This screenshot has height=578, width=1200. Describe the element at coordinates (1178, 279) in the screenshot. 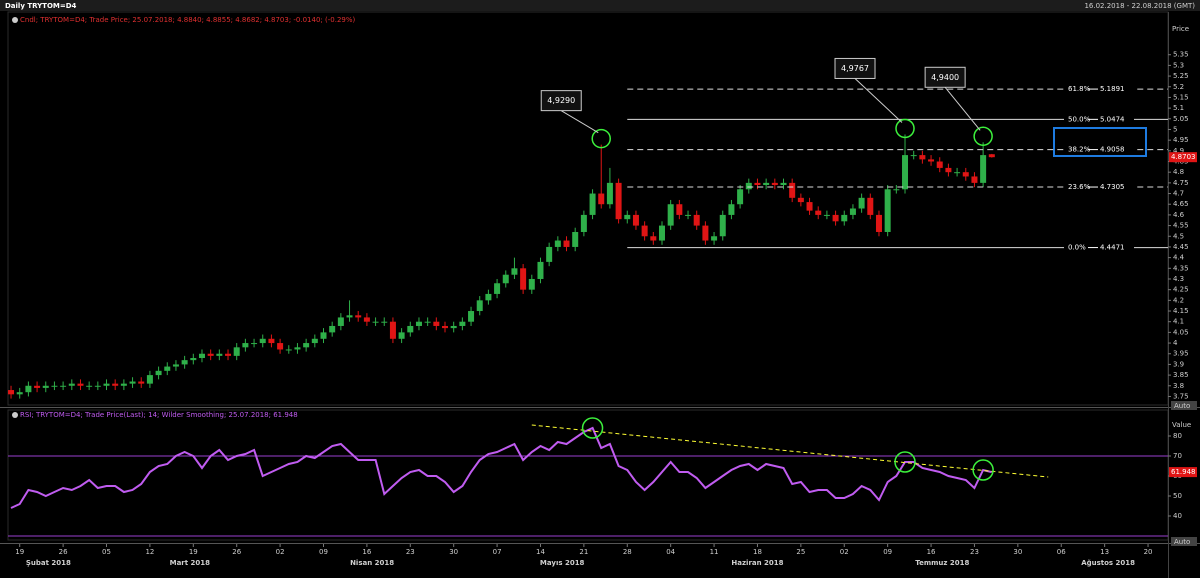

I see `y-tick-label: 4.3` at that location.